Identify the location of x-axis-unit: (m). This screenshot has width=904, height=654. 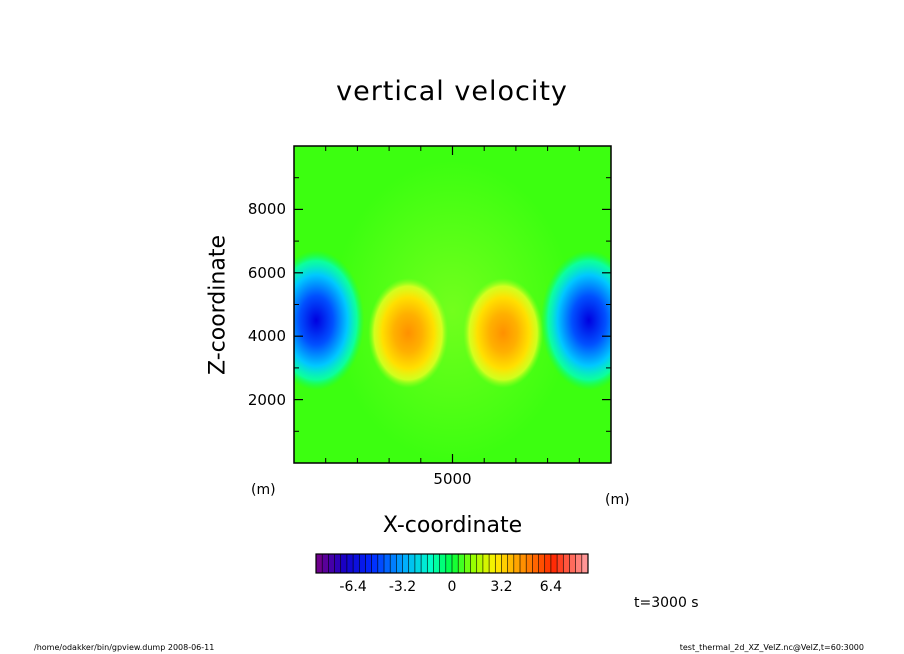
(617, 500).